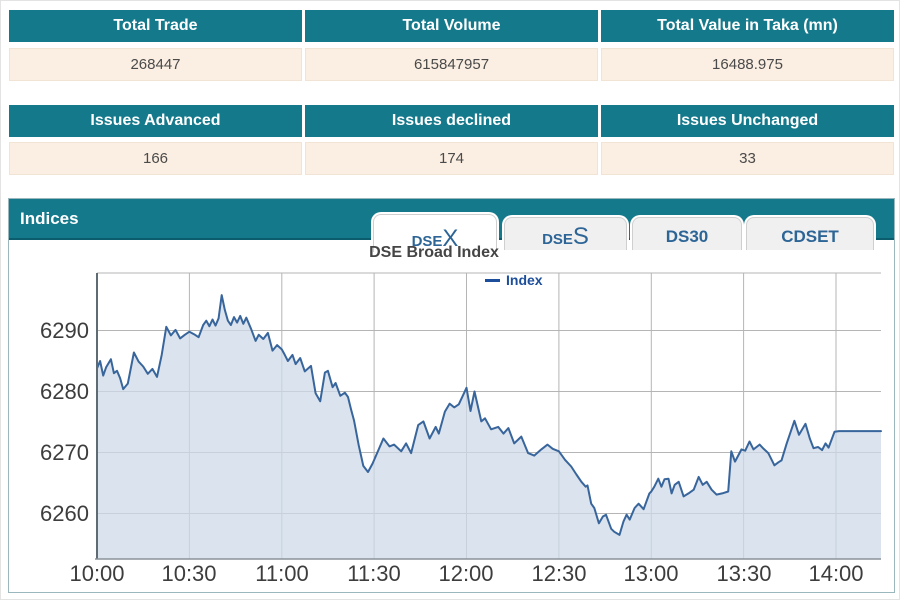 This screenshot has height=601, width=900. I want to click on value-issues-declined: 174, so click(451, 158).